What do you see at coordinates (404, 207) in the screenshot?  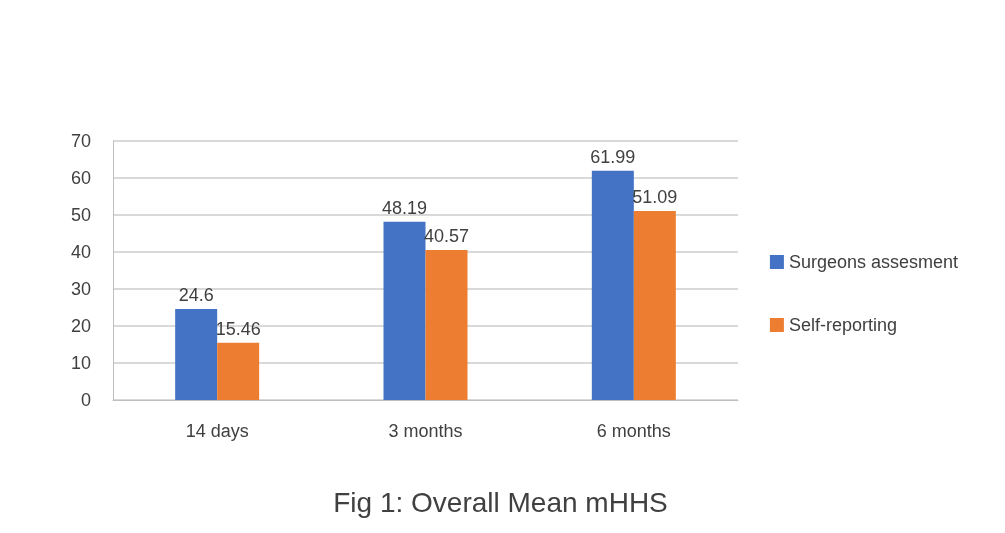 I see `data-label: 48.19` at bounding box center [404, 207].